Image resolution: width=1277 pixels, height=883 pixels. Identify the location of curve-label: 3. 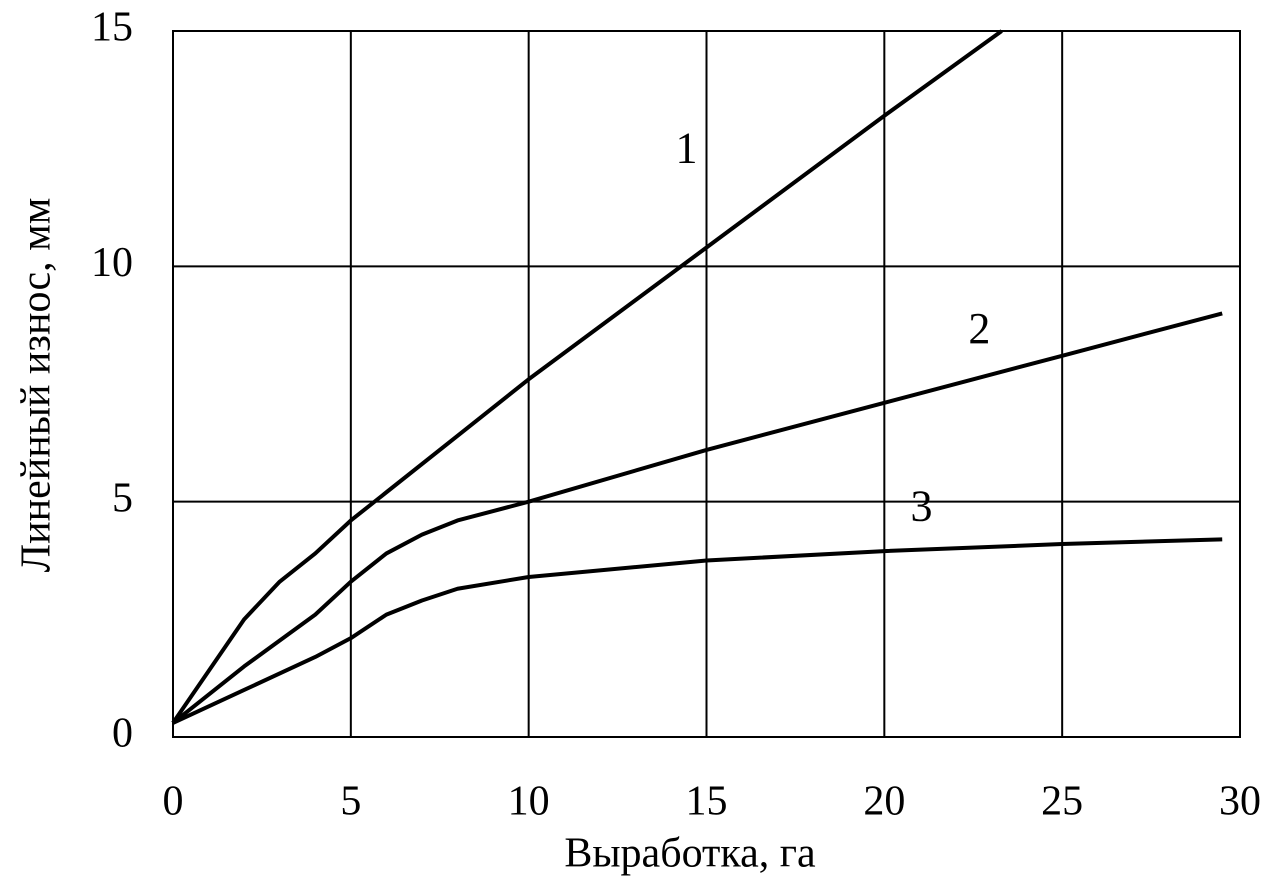
(922, 506).